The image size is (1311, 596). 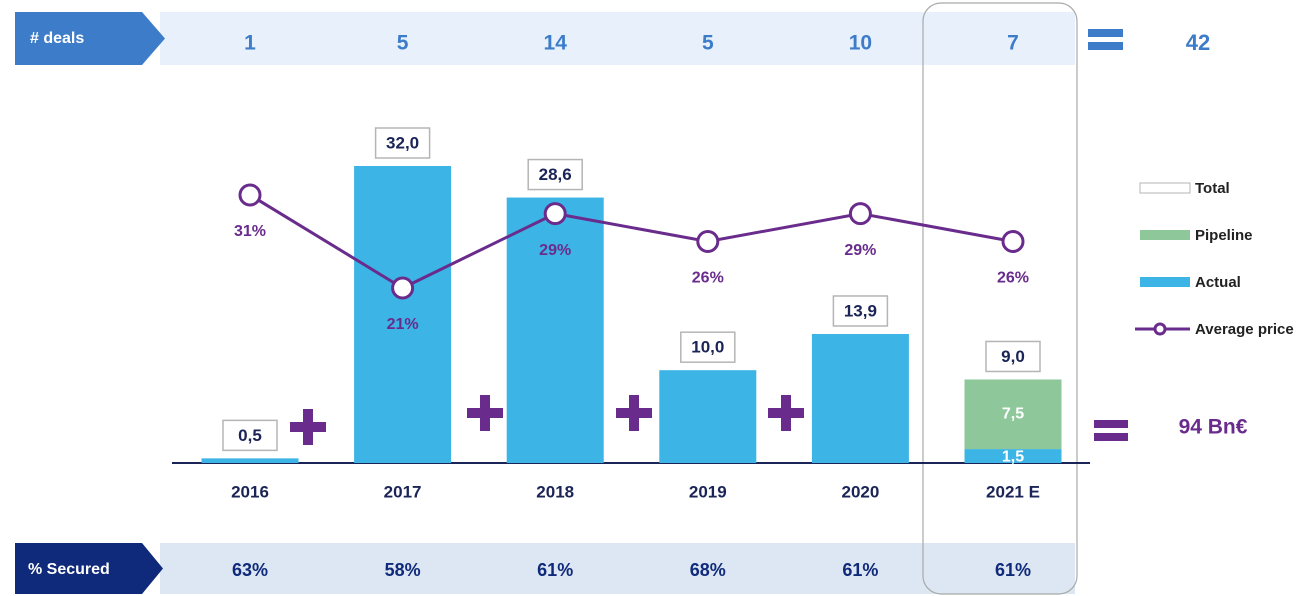 What do you see at coordinates (1160, 329) in the screenshot?
I see `legend-marker` at bounding box center [1160, 329].